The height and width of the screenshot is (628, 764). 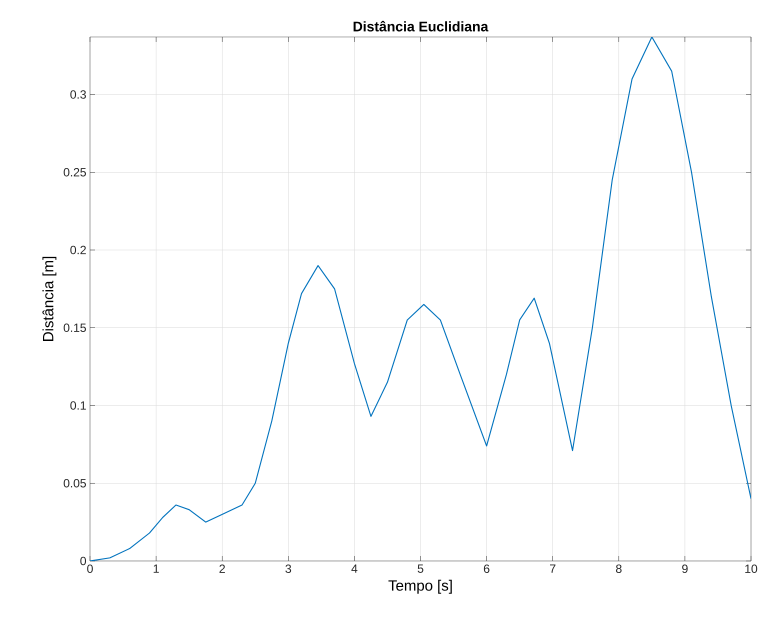 What do you see at coordinates (75, 172) in the screenshot?
I see `y-tick-label: 0.25` at bounding box center [75, 172].